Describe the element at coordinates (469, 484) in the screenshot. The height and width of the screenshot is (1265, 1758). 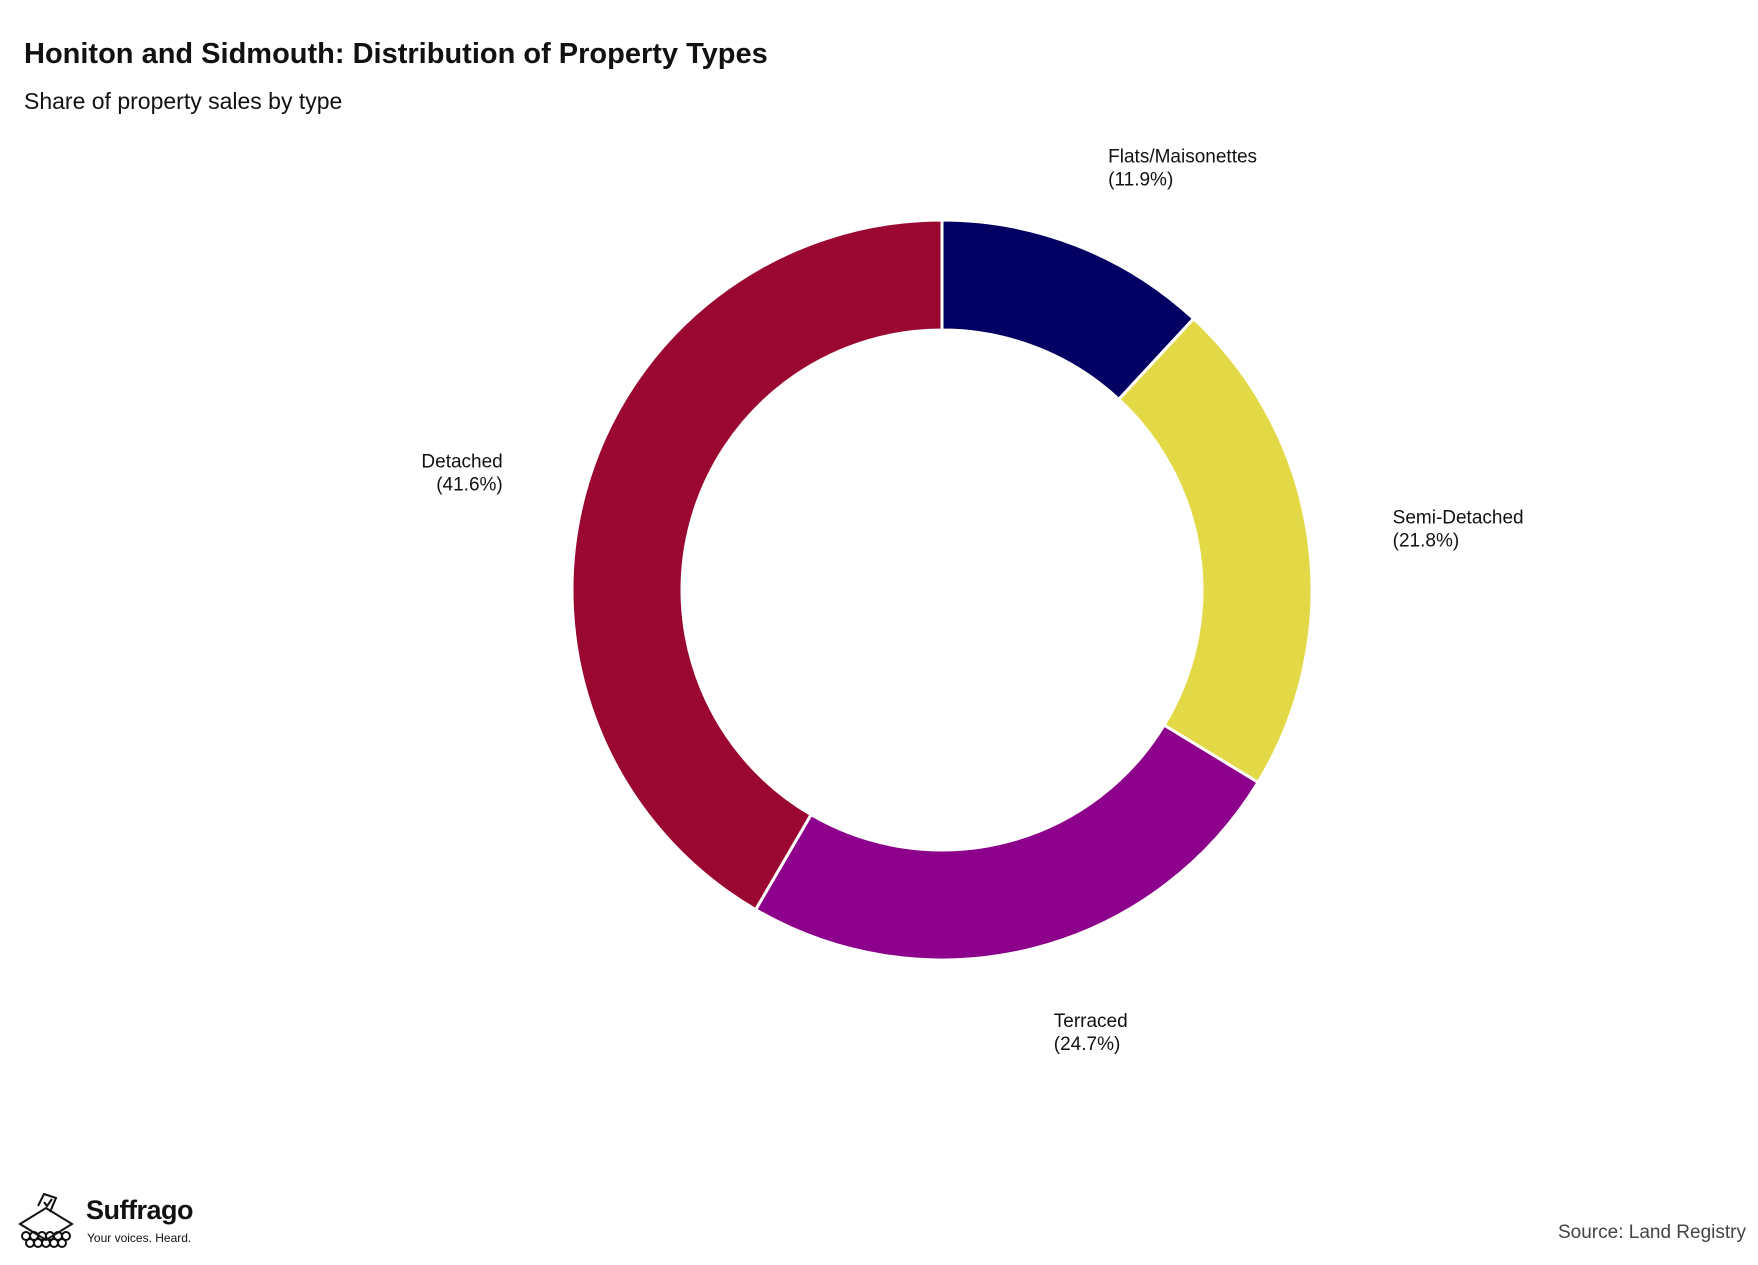
I see `label-value-detached: (41.6%)` at that location.